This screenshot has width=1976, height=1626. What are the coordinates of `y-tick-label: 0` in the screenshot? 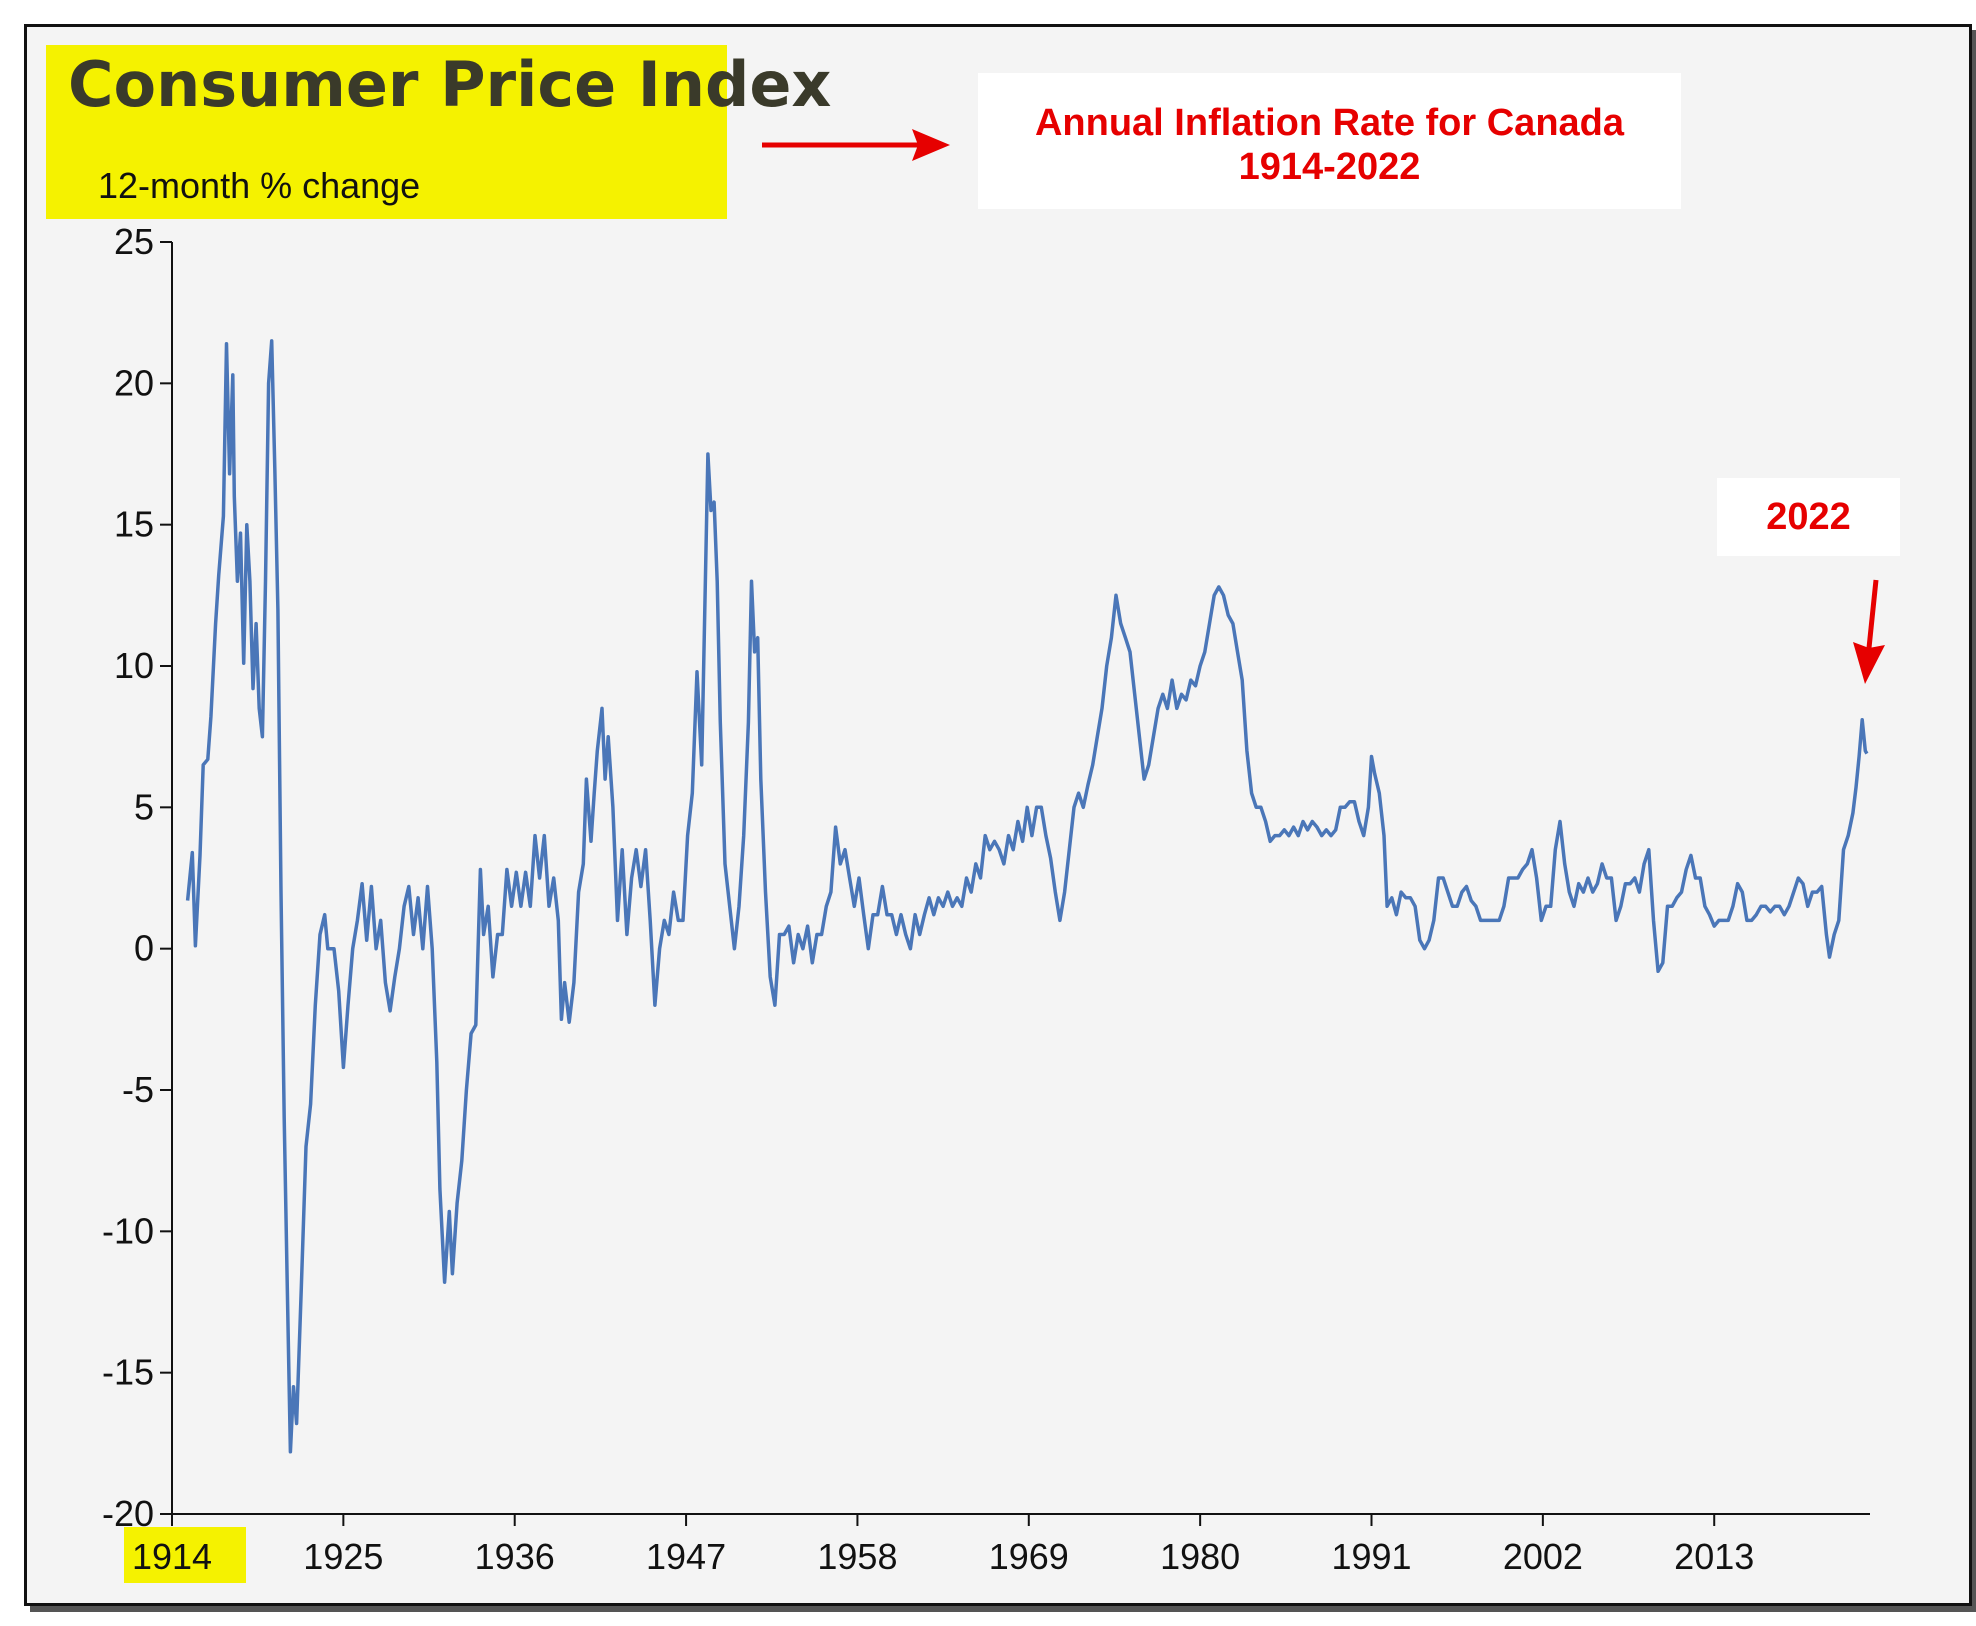 It's located at (144, 948).